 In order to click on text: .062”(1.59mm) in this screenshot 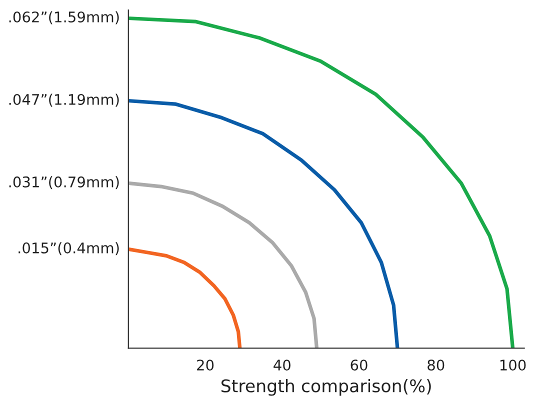, I will do `click(64, 17)`.